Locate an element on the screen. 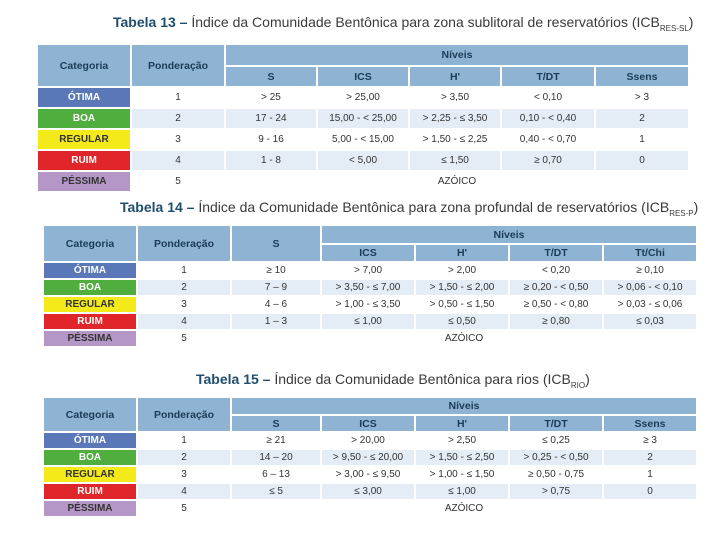 The width and height of the screenshot is (720, 540). category-pessima: PÉSSIMA is located at coordinates (84, 181).